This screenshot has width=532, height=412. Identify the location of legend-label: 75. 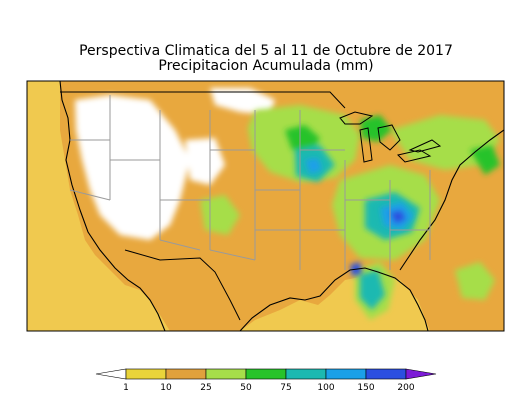
(285, 388).